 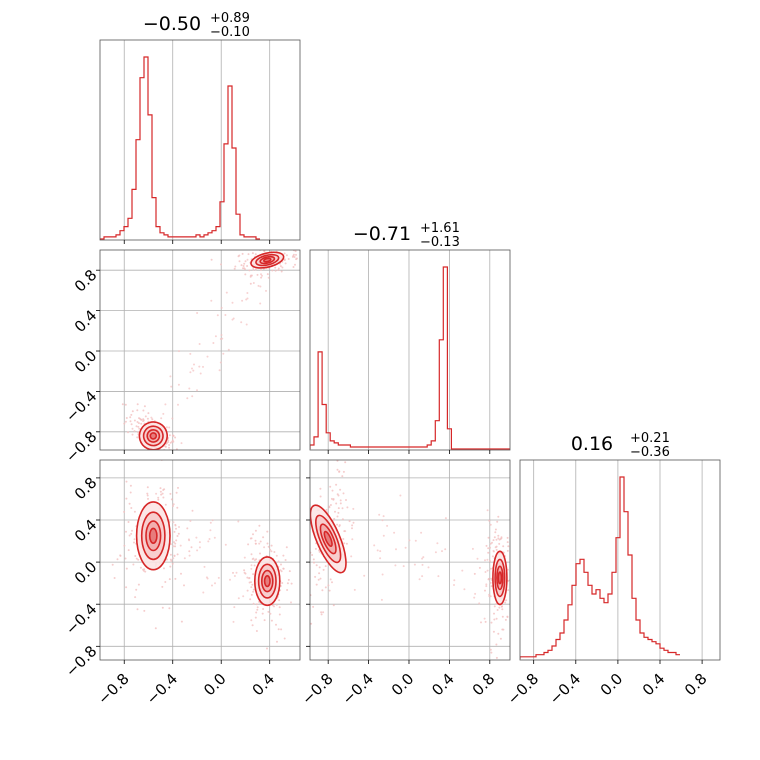 I want to click on panel-1-0: −0.8−0.40.00.40.8, so click(x=183, y=354).